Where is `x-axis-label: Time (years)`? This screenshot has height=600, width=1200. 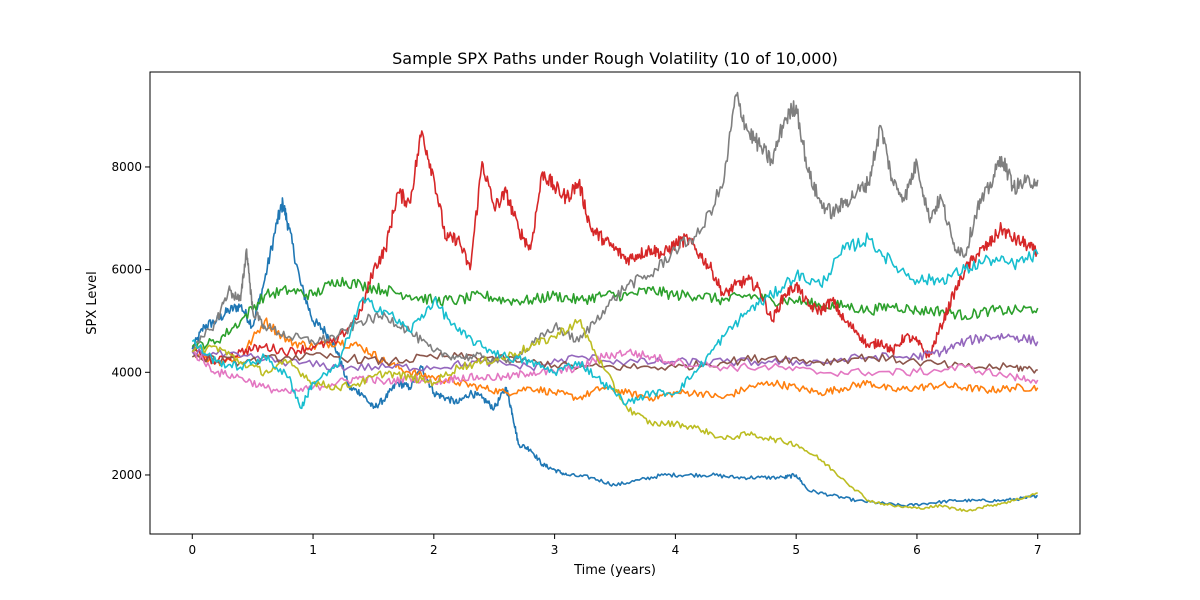
x-axis-label: Time (years) is located at coordinates (614, 570).